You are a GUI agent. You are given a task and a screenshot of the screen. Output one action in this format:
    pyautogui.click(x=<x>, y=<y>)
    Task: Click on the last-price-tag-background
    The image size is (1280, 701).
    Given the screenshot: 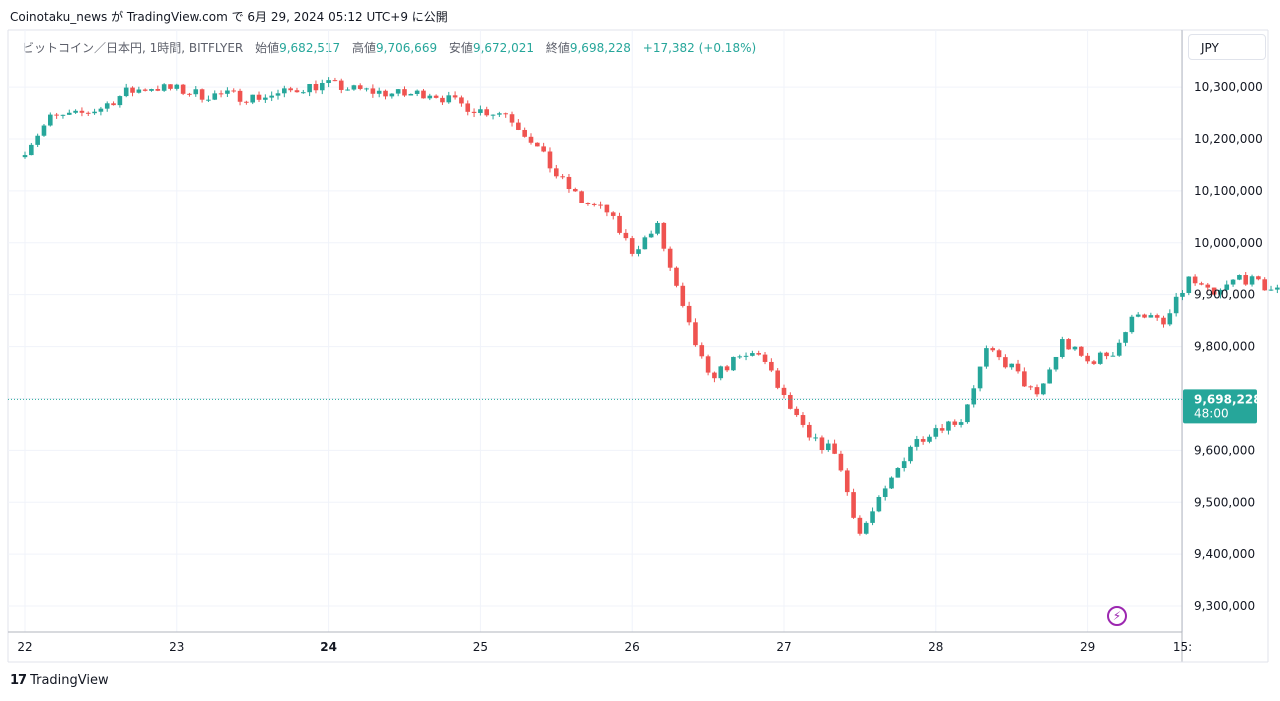 What is the action you would take?
    pyautogui.click(x=1220, y=406)
    